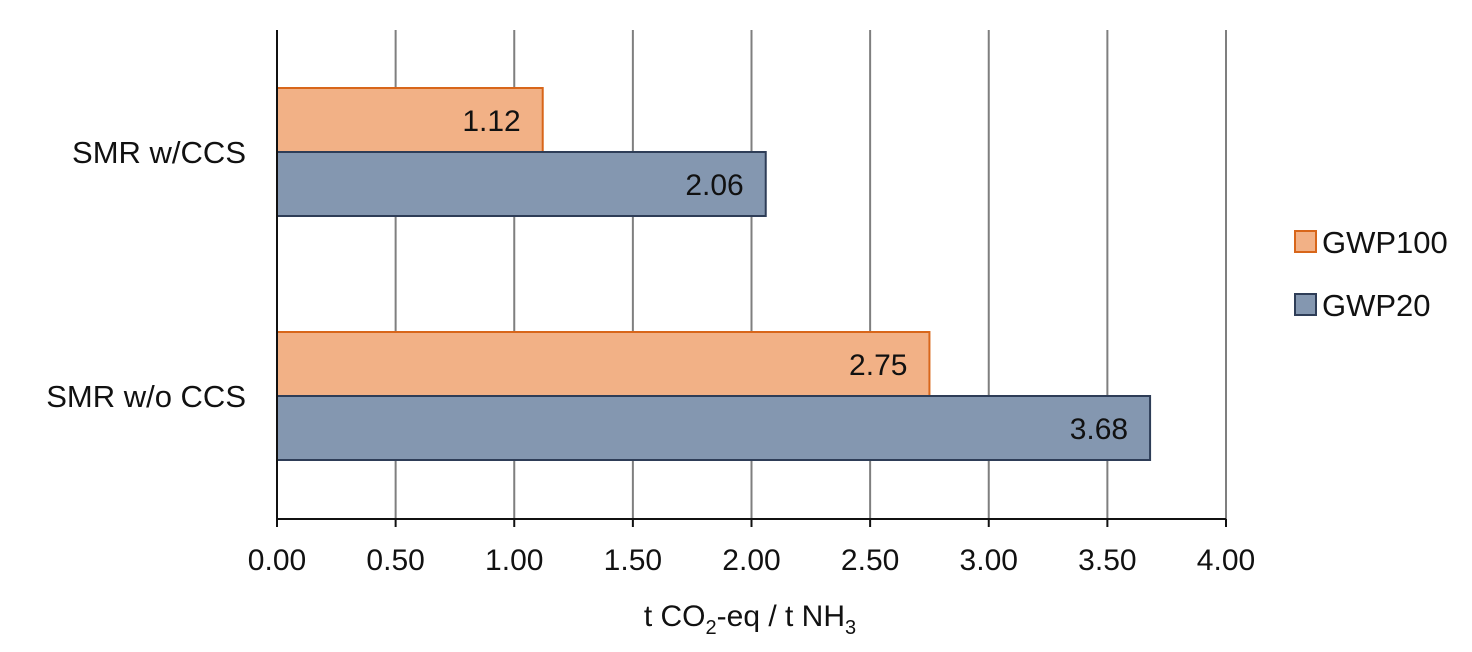  I want to click on x-tick-label: 3.50, so click(1107, 560).